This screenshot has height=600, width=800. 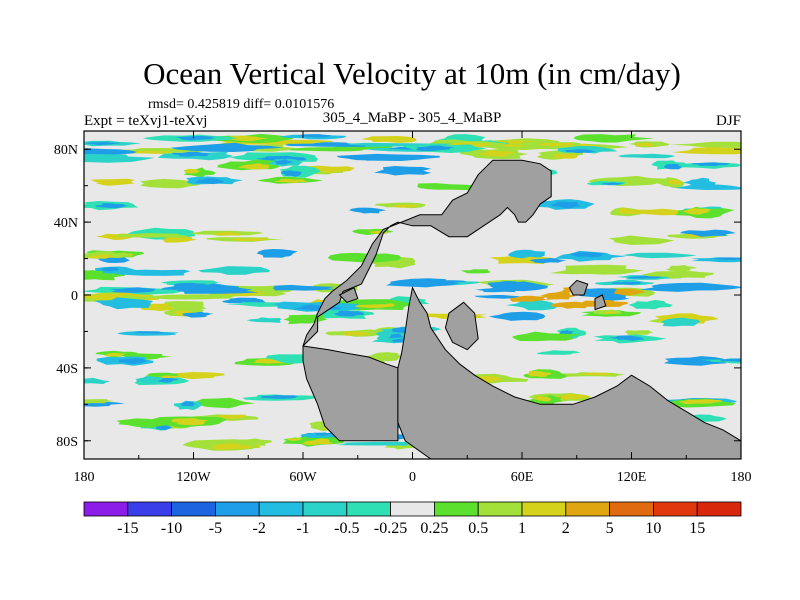 I want to click on colorbar-label: -0.25, so click(x=390, y=528).